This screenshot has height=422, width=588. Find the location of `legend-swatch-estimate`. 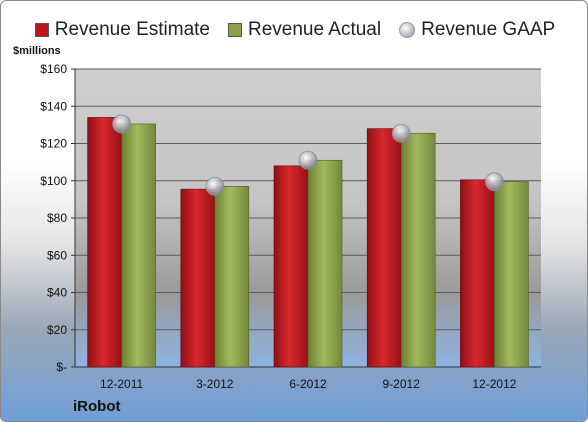

legend-swatch-estimate is located at coordinates (41, 30).